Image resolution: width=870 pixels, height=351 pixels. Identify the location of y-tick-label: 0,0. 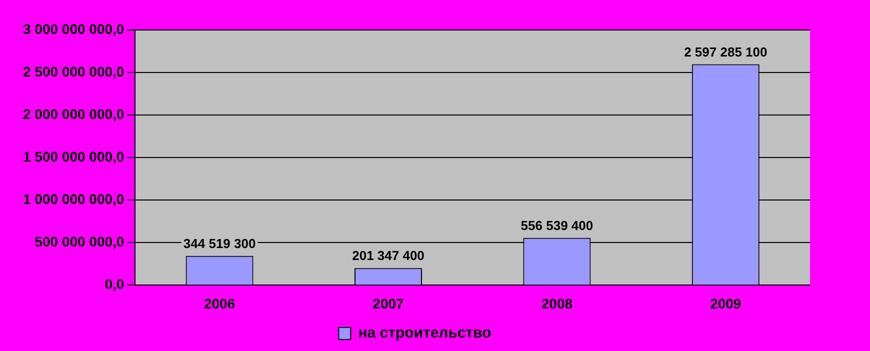
(114, 284).